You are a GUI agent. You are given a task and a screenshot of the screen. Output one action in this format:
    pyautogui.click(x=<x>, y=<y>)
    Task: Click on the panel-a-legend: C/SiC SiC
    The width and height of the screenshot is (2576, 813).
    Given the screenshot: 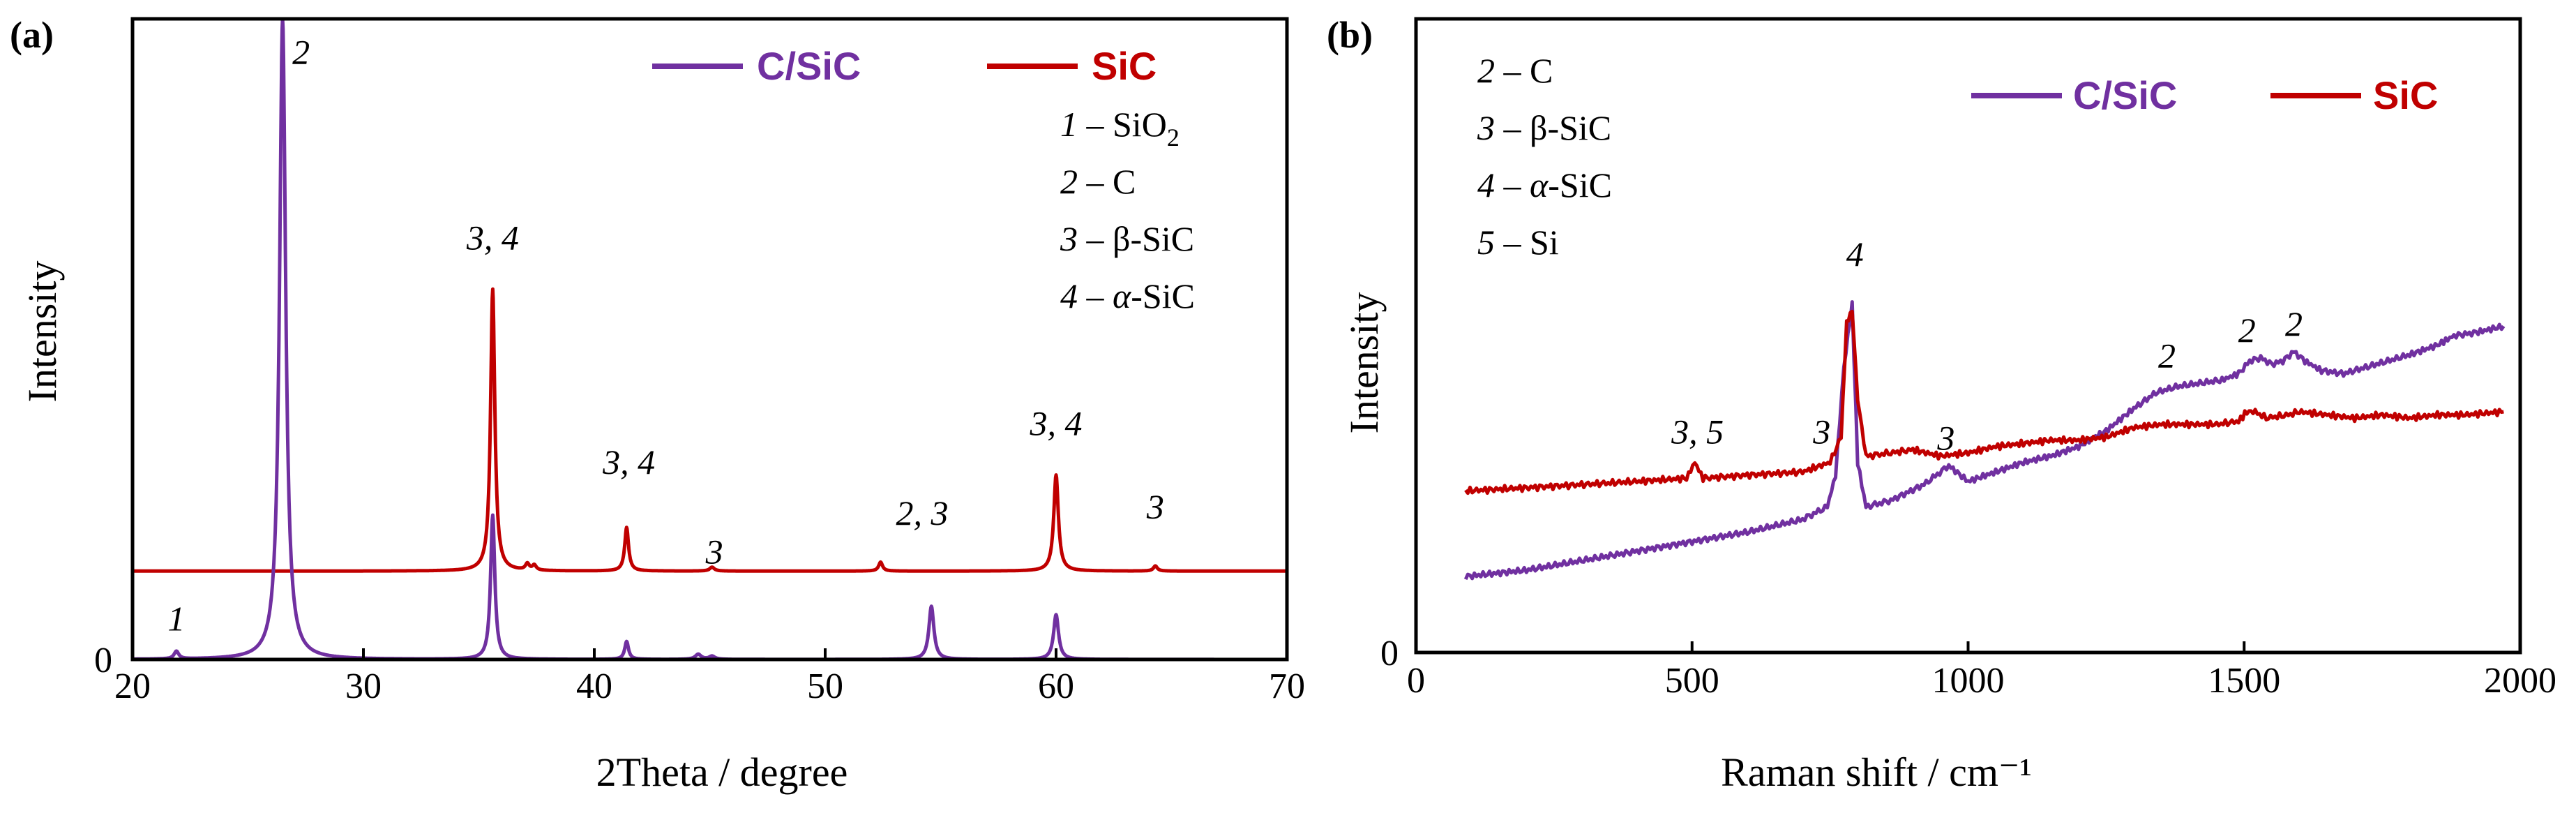 What is the action you would take?
    pyautogui.click(x=904, y=66)
    